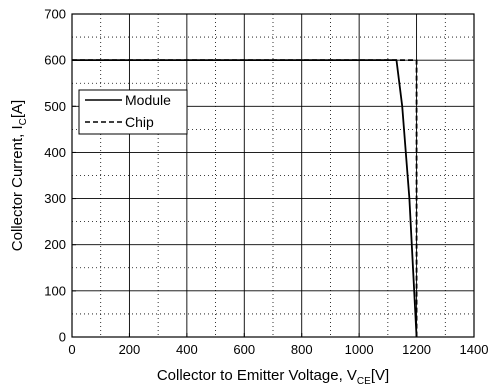  What do you see at coordinates (23, 121) in the screenshot?
I see `y-axis-label-sub: C` at bounding box center [23, 121].